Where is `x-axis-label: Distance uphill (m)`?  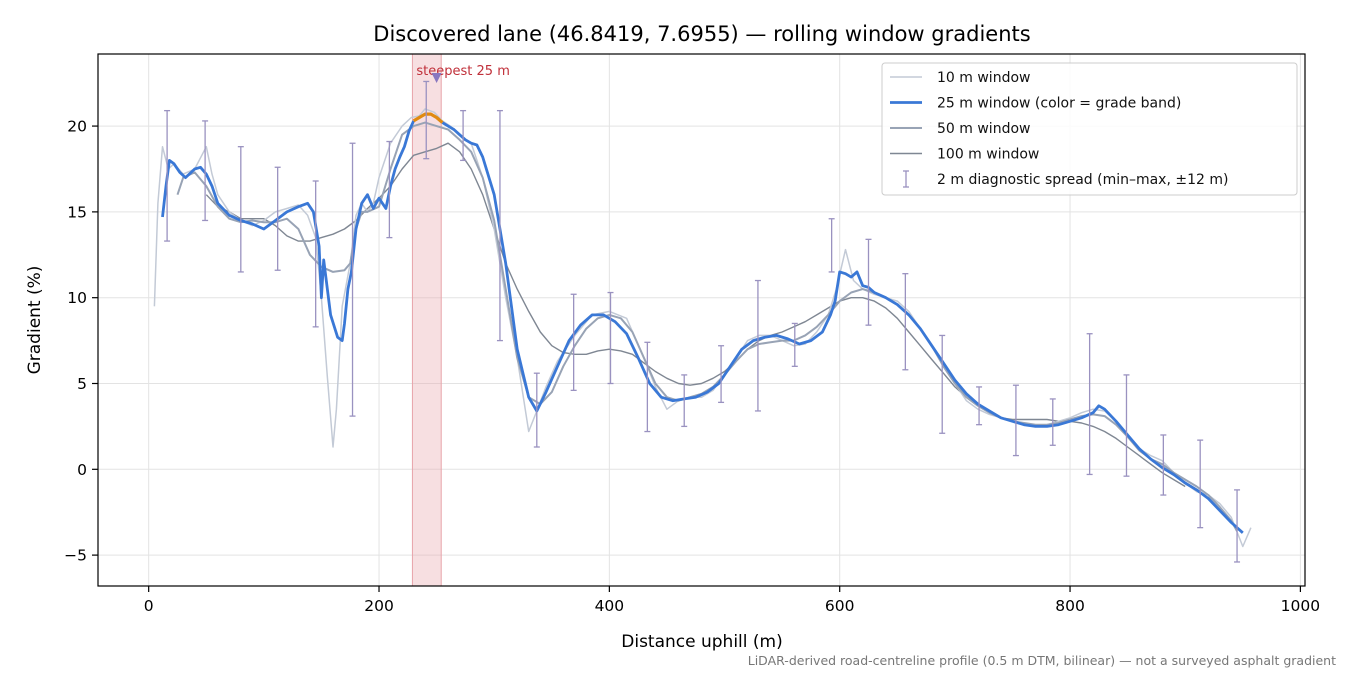
x-axis-label: Distance uphill (m) is located at coordinates (701, 642).